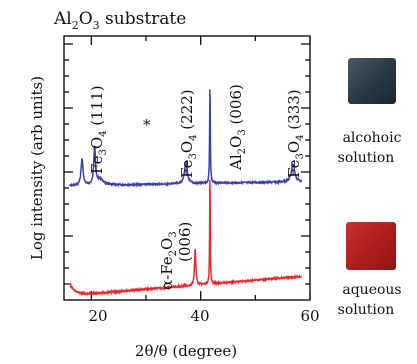  What do you see at coordinates (372, 81) in the screenshot?
I see `sample-photo-alcoholic` at bounding box center [372, 81].